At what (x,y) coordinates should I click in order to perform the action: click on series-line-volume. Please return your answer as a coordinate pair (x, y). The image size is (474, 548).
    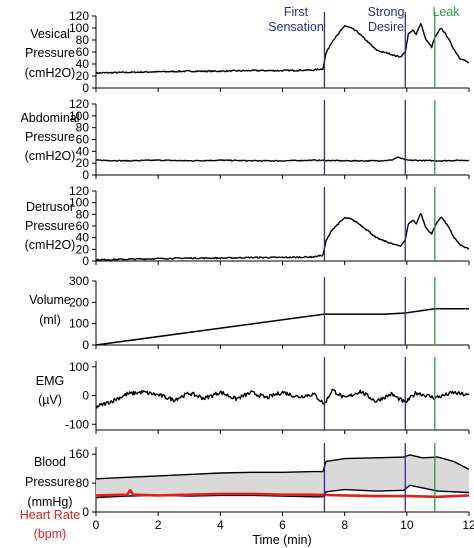
    Looking at the image, I should click on (282, 326).